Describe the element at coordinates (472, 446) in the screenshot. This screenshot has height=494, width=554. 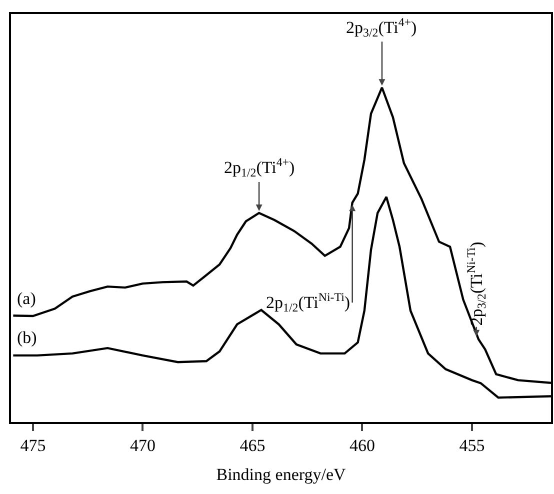
I see `x-tick-label: 455` at that location.